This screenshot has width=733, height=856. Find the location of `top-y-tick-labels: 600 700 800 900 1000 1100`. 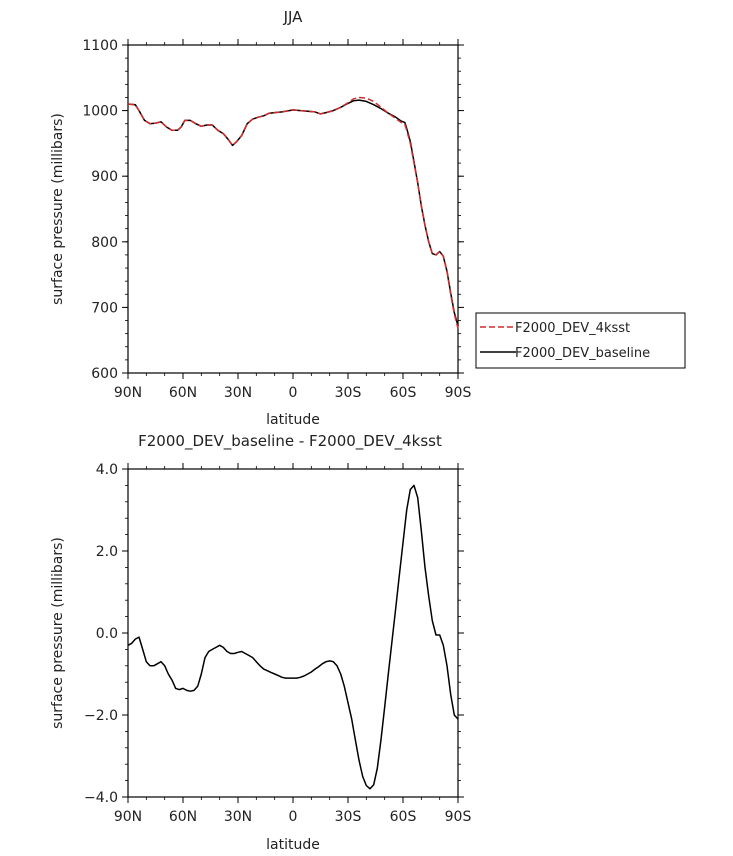

top-y-tick-labels: 600 700 800 900 1000 1100 is located at coordinates (100, 210).